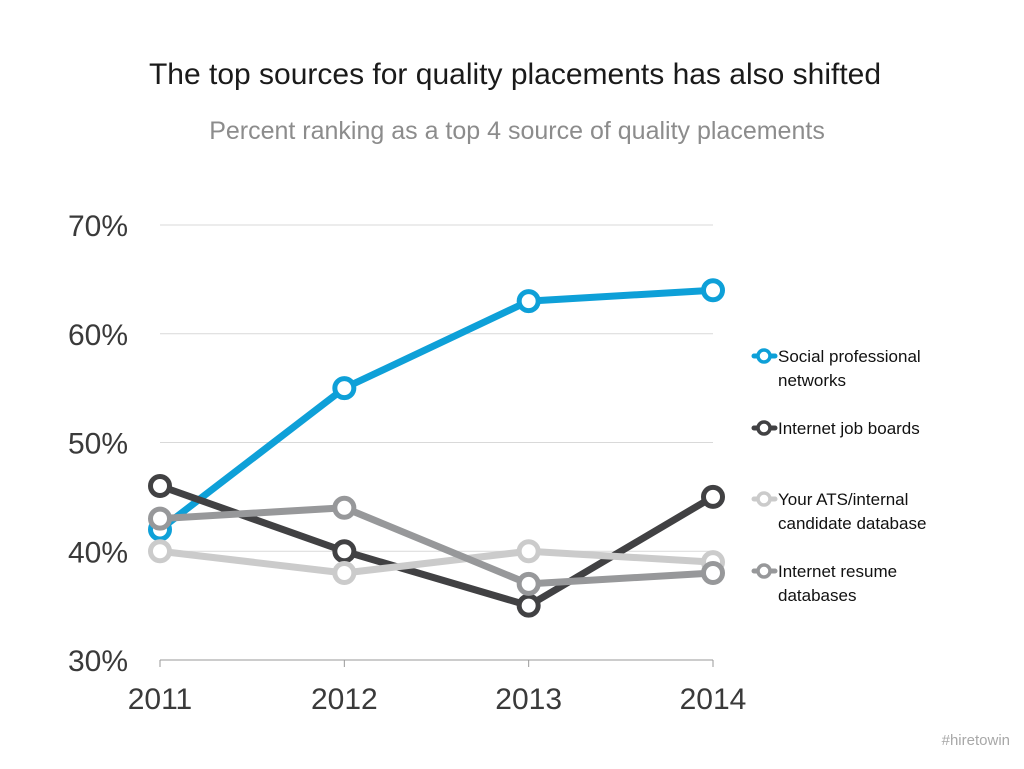 Image resolution: width=1024 pixels, height=769 pixels. What do you see at coordinates (98, 335) in the screenshot?
I see `y-tick-label: 60%` at bounding box center [98, 335].